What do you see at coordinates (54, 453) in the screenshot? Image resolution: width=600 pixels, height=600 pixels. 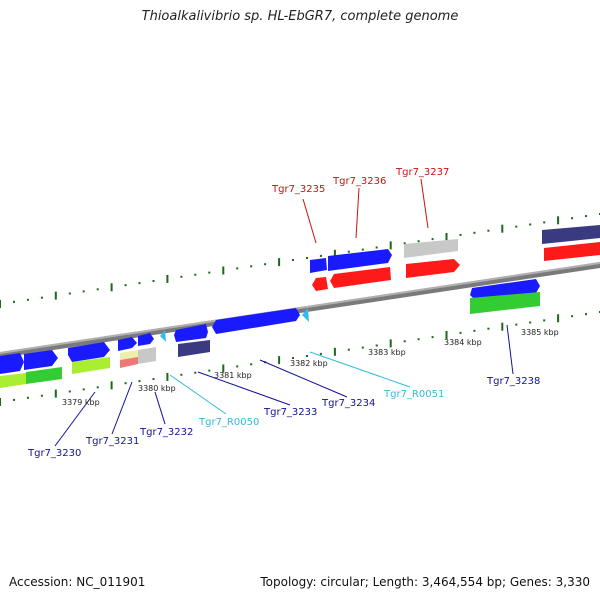 I see `gene-label: Tgr7_3230` at bounding box center [54, 453].